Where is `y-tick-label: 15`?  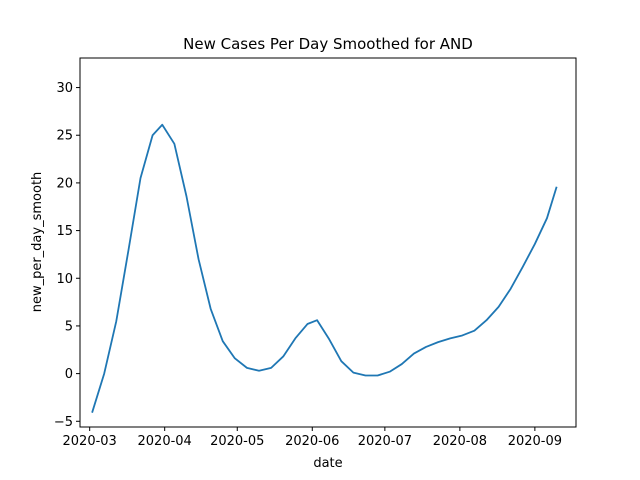 y-tick-label: 15 is located at coordinates (64, 231).